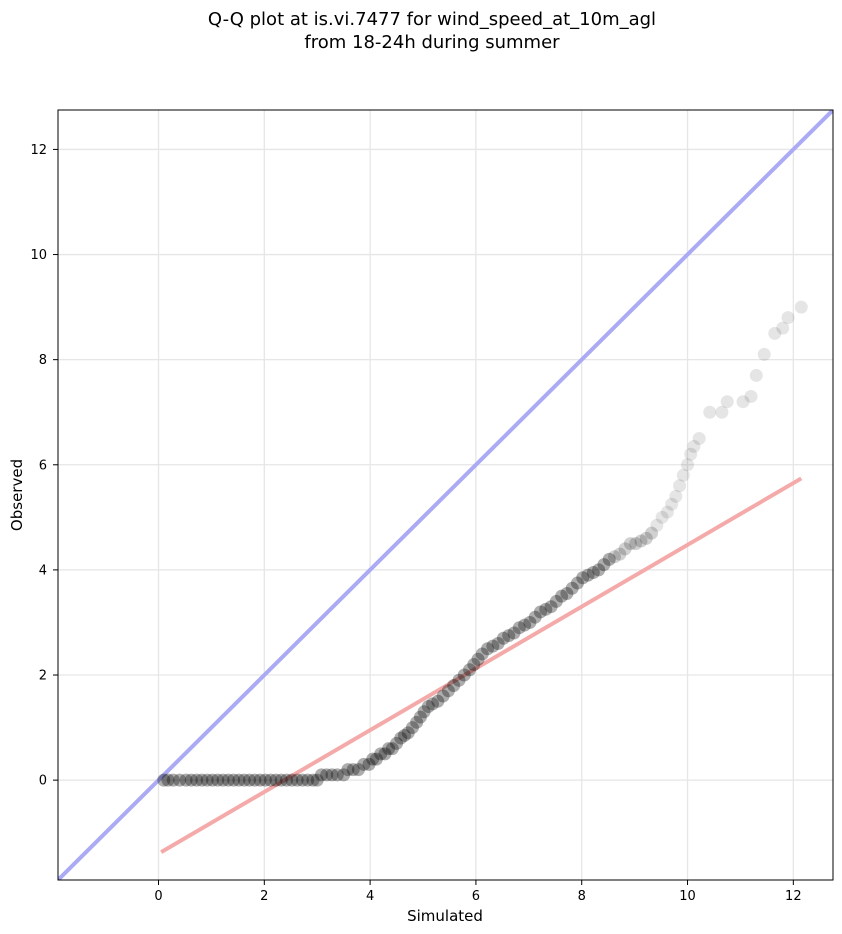 The image size is (842, 934). What do you see at coordinates (264, 896) in the screenshot?
I see `x-tick-label: 2` at bounding box center [264, 896].